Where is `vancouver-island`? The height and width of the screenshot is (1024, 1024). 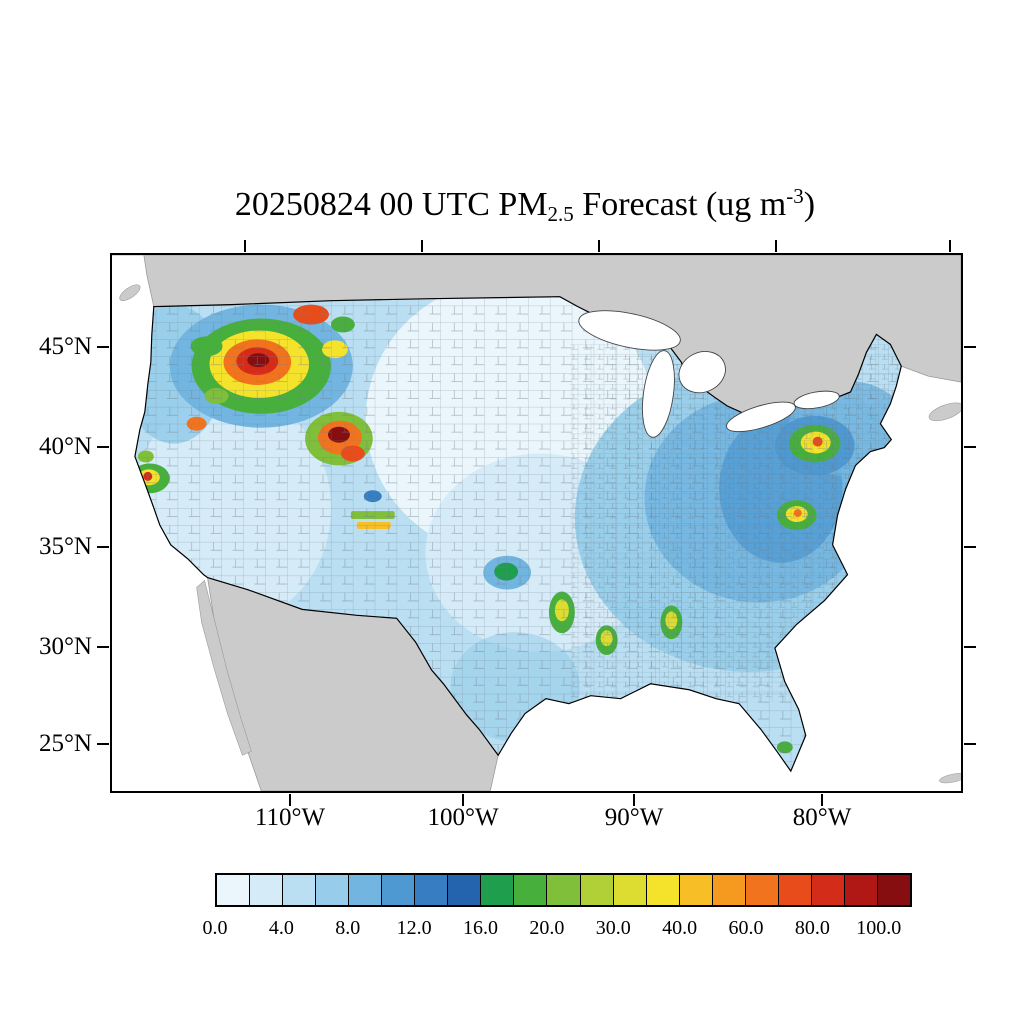 vancouver-island is located at coordinates (130, 292).